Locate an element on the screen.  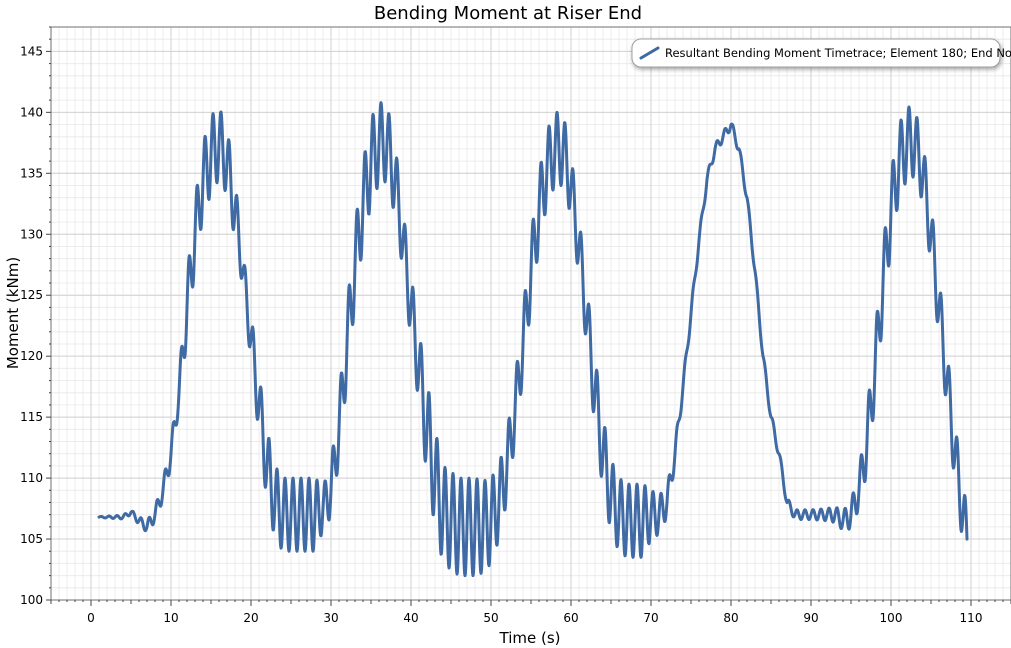
y-tick-label: 100 is located at coordinates (31, 600).